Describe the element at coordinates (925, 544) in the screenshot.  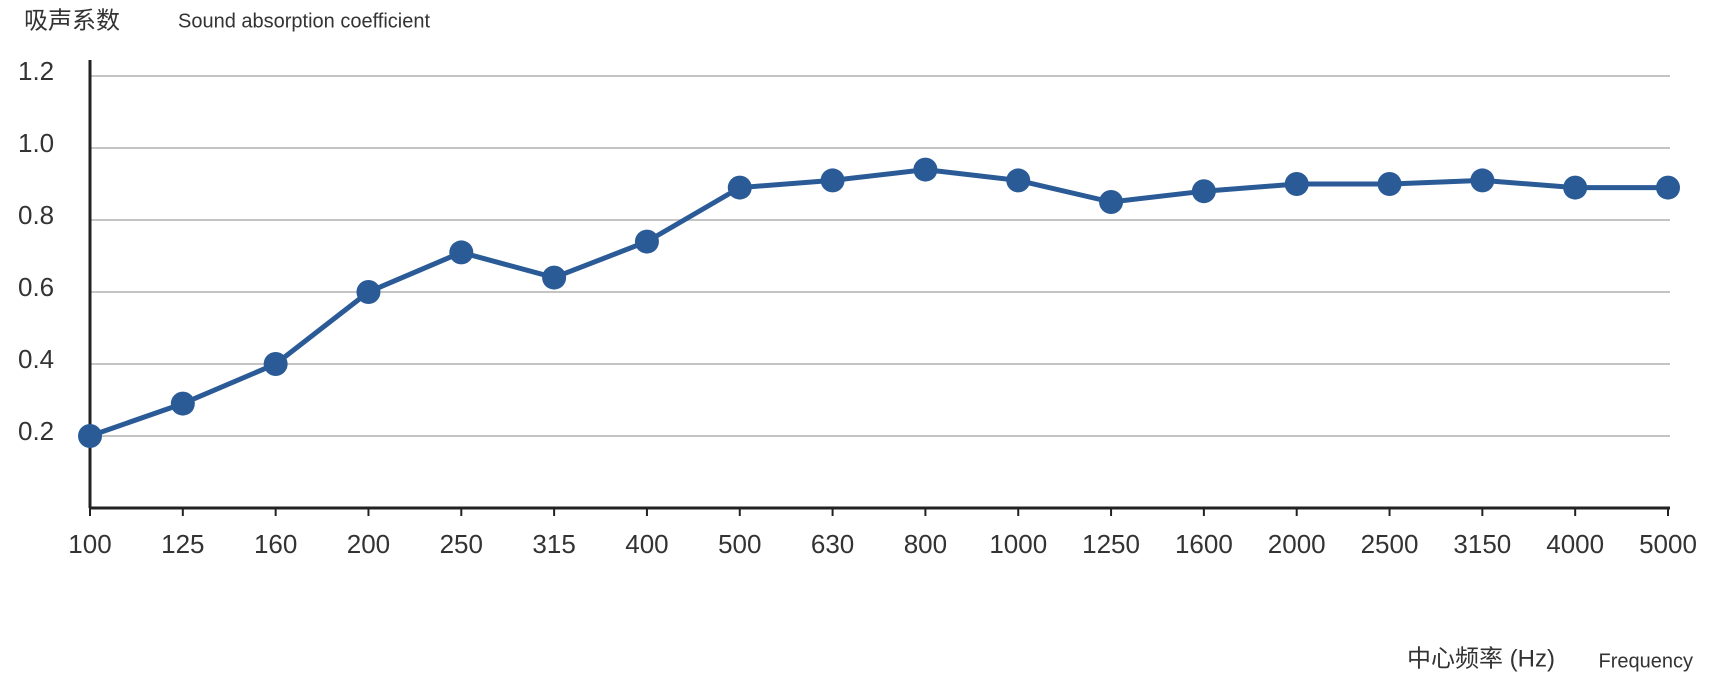
I see `x-tick-label: 800` at that location.